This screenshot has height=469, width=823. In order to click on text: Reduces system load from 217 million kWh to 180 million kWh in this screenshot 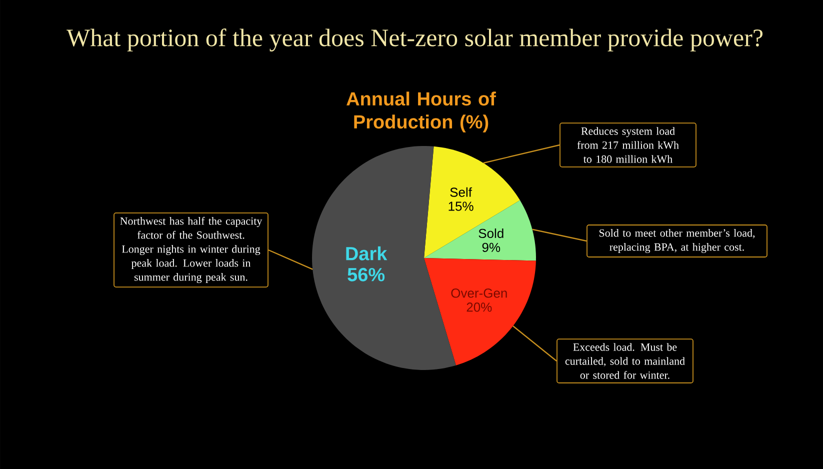, I will do `click(628, 145)`.